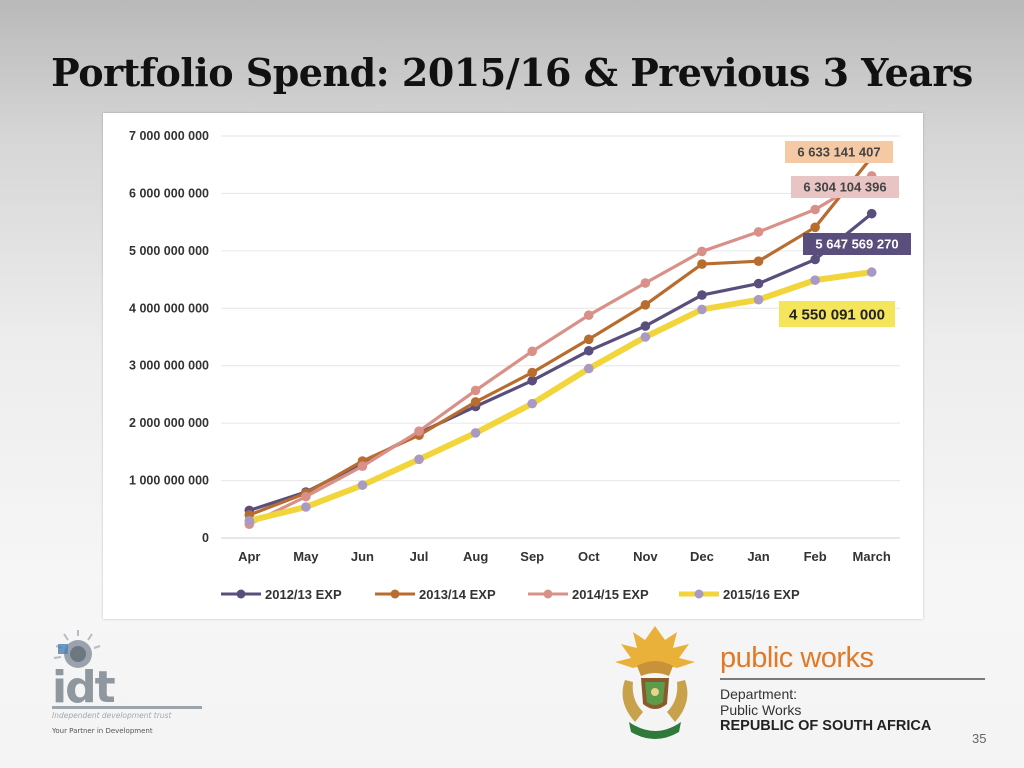  What do you see at coordinates (84, 687) in the screenshot?
I see `idt-wordmark: idt` at bounding box center [84, 687].